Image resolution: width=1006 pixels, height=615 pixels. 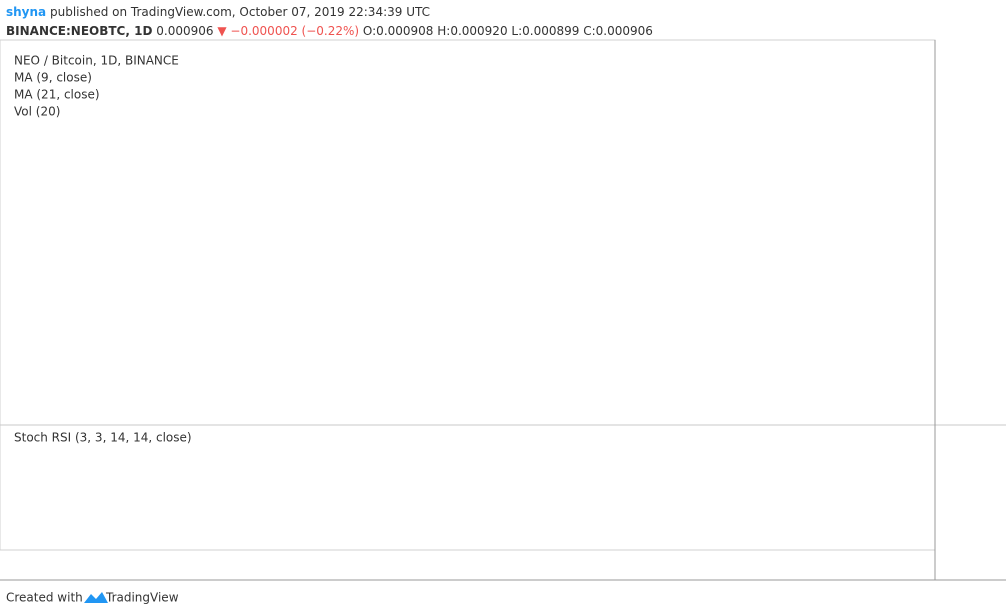 I want to click on legend-entry: MA (21, close), so click(x=57, y=95).